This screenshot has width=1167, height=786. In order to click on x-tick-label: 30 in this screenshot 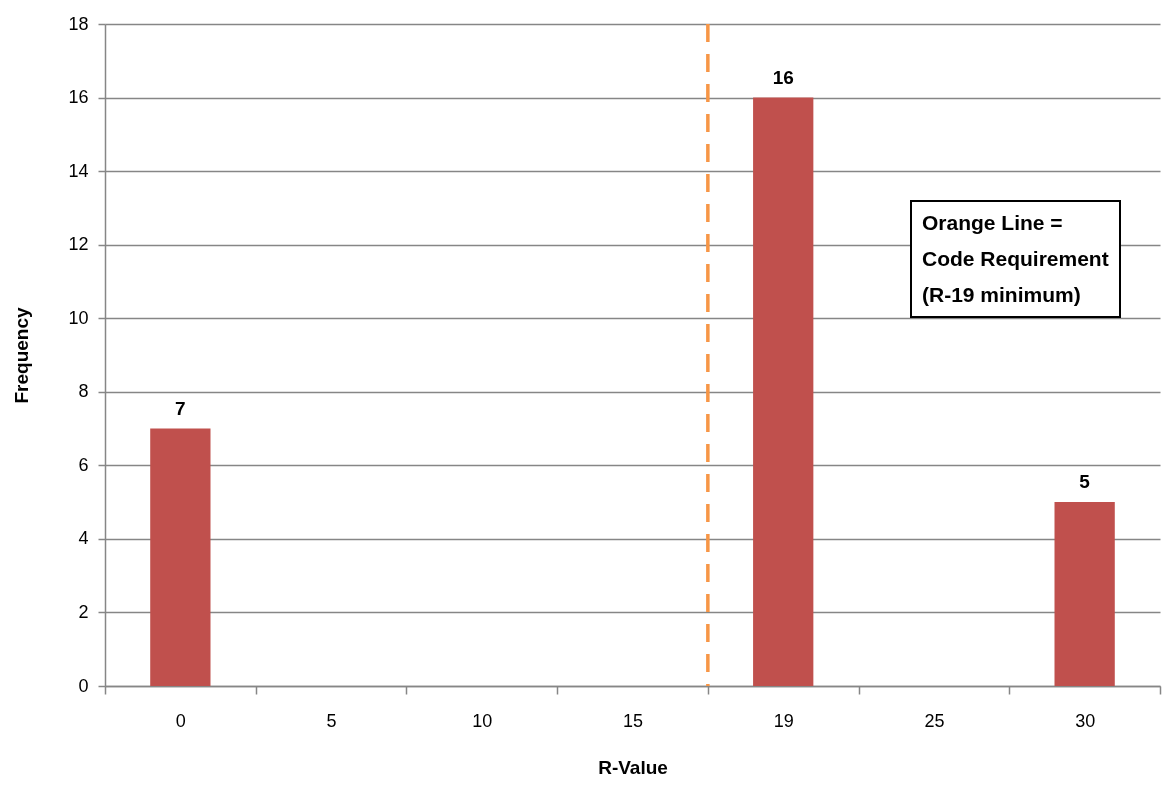, I will do `click(1085, 720)`.